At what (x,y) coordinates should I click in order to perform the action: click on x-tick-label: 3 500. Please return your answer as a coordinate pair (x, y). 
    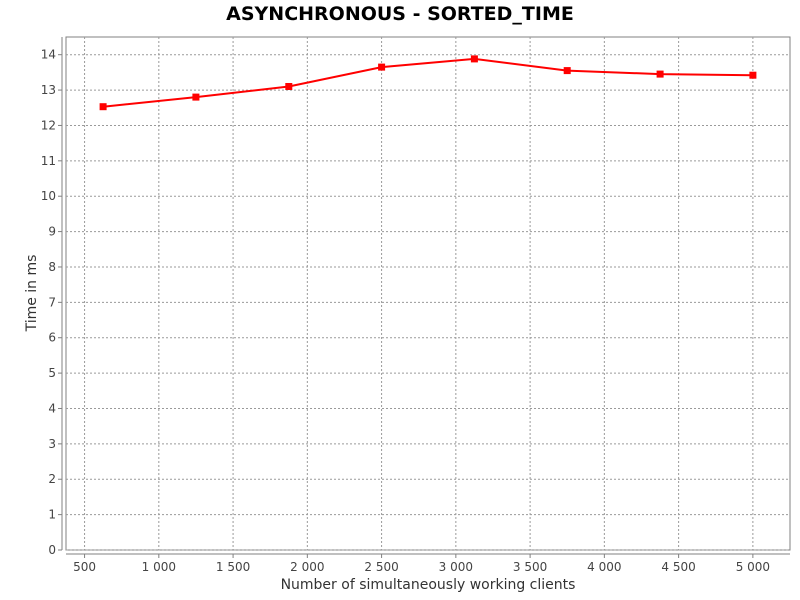
    Looking at the image, I should click on (530, 567).